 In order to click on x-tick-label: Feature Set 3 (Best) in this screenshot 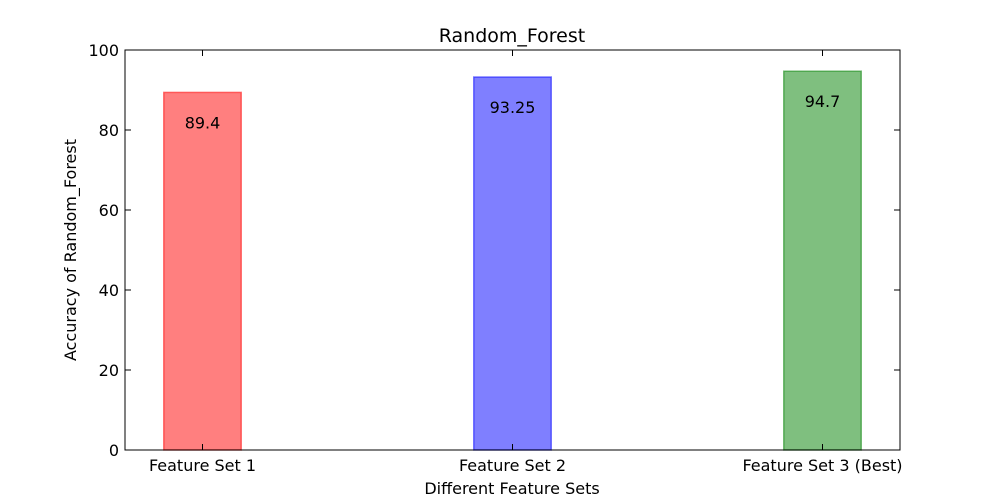, I will do `click(822, 465)`.